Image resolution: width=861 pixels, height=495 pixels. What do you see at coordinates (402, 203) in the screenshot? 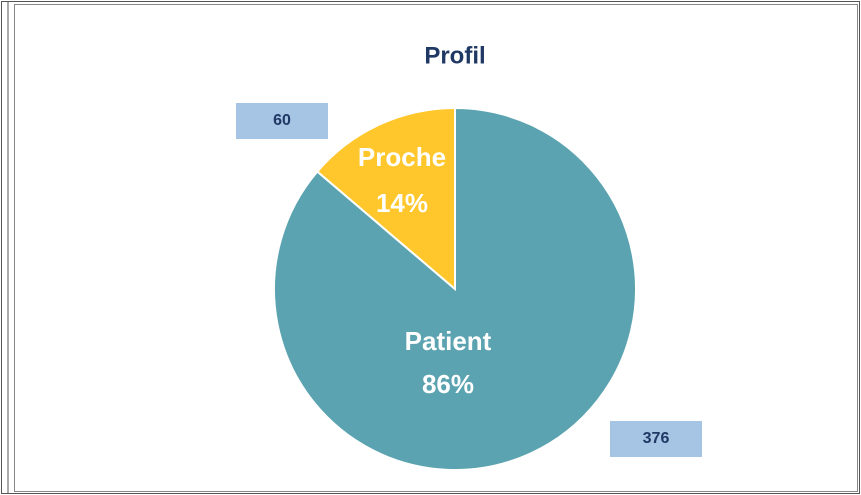
I see `slice-percent-label: 14%` at bounding box center [402, 203].